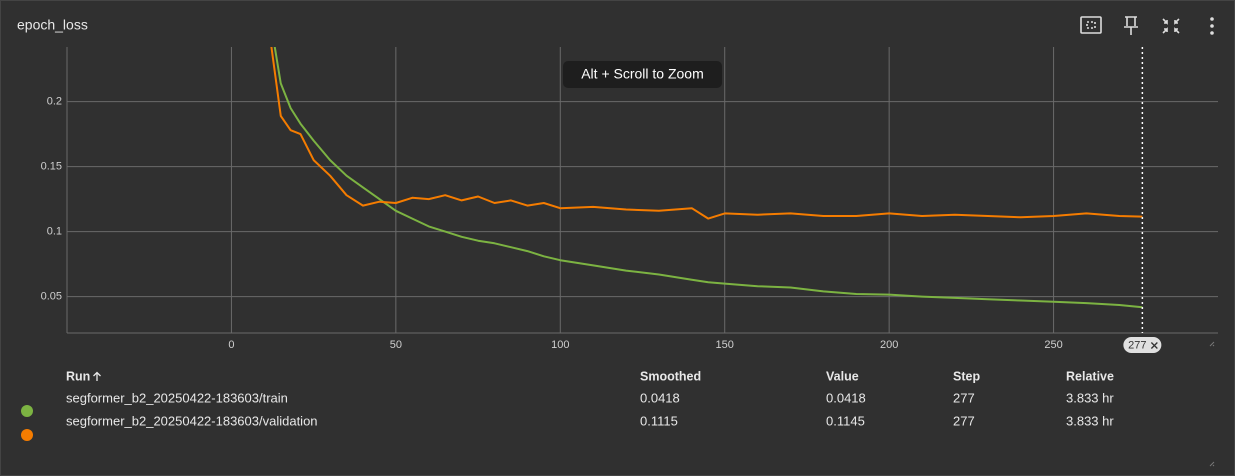 The width and height of the screenshot is (1235, 476). What do you see at coordinates (670, 376) in the screenshot?
I see `column-header: Smoothed` at bounding box center [670, 376].